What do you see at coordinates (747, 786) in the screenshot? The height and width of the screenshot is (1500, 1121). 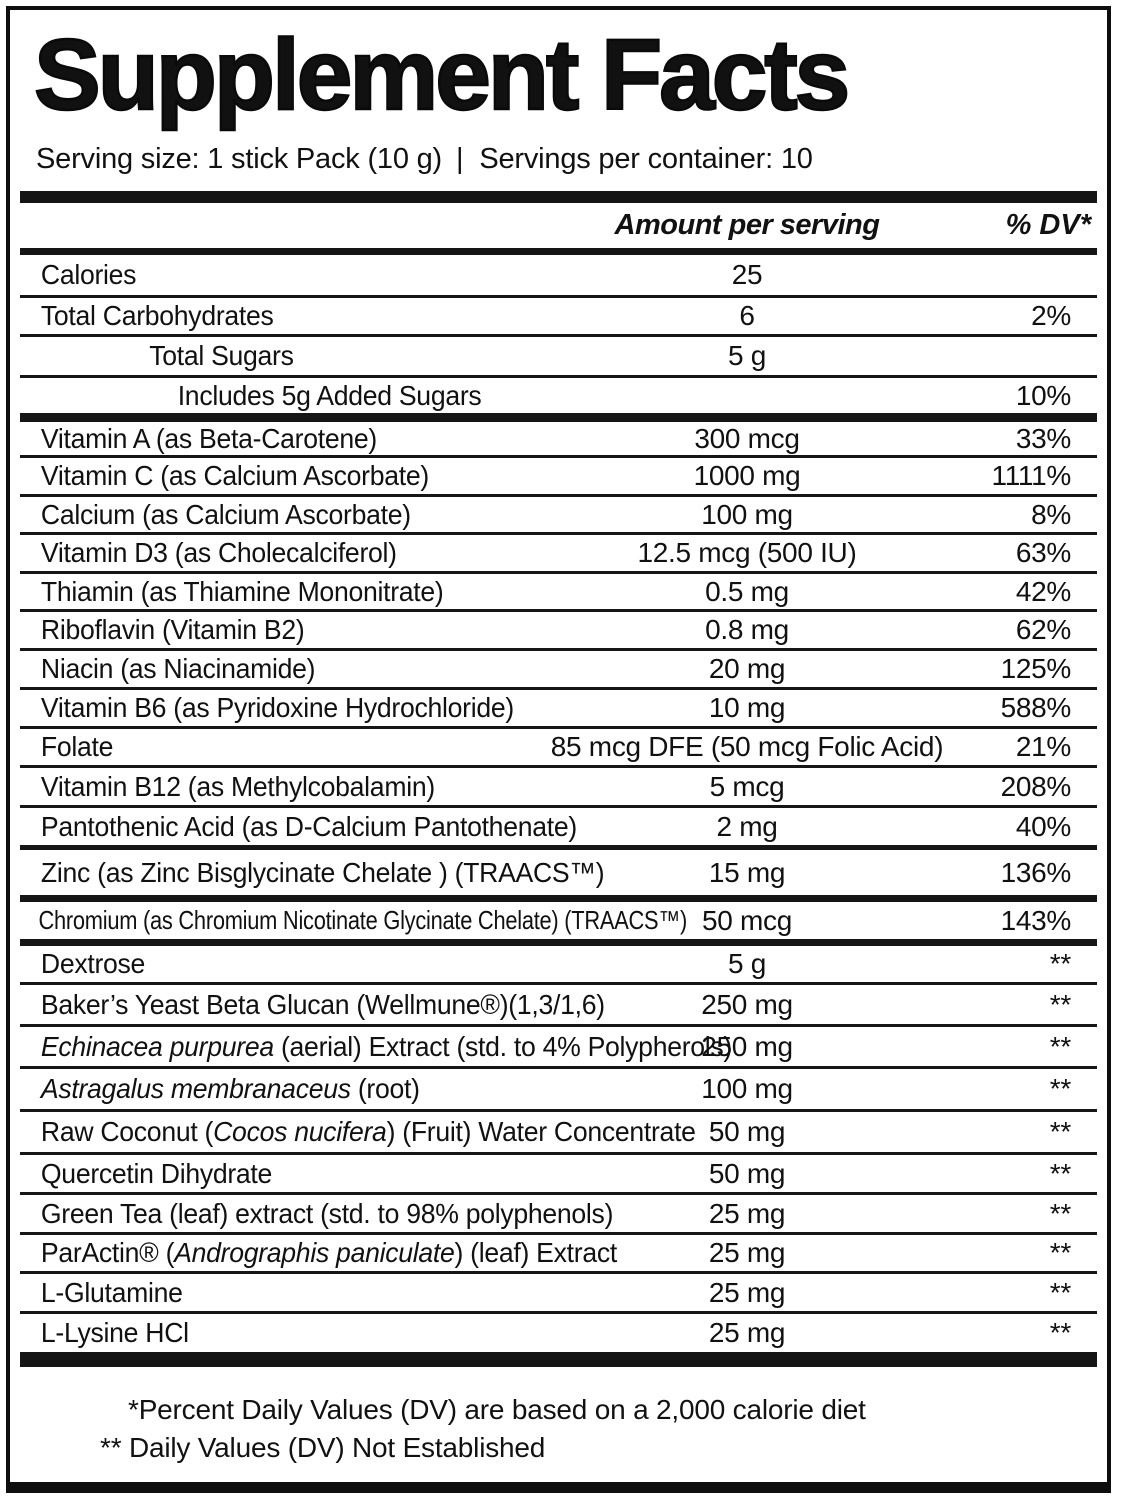 I see `nutrient-amount: 5 mcg` at bounding box center [747, 786].